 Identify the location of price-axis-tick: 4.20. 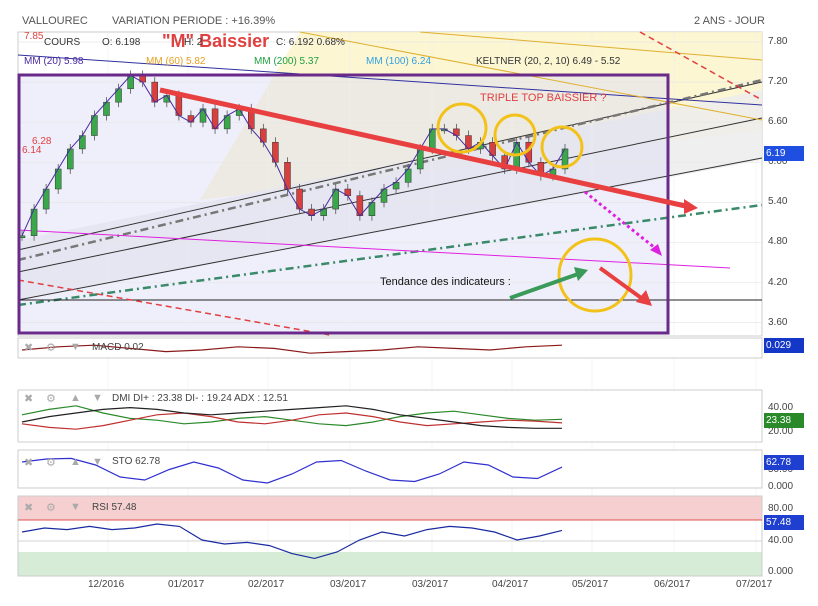
(778, 282).